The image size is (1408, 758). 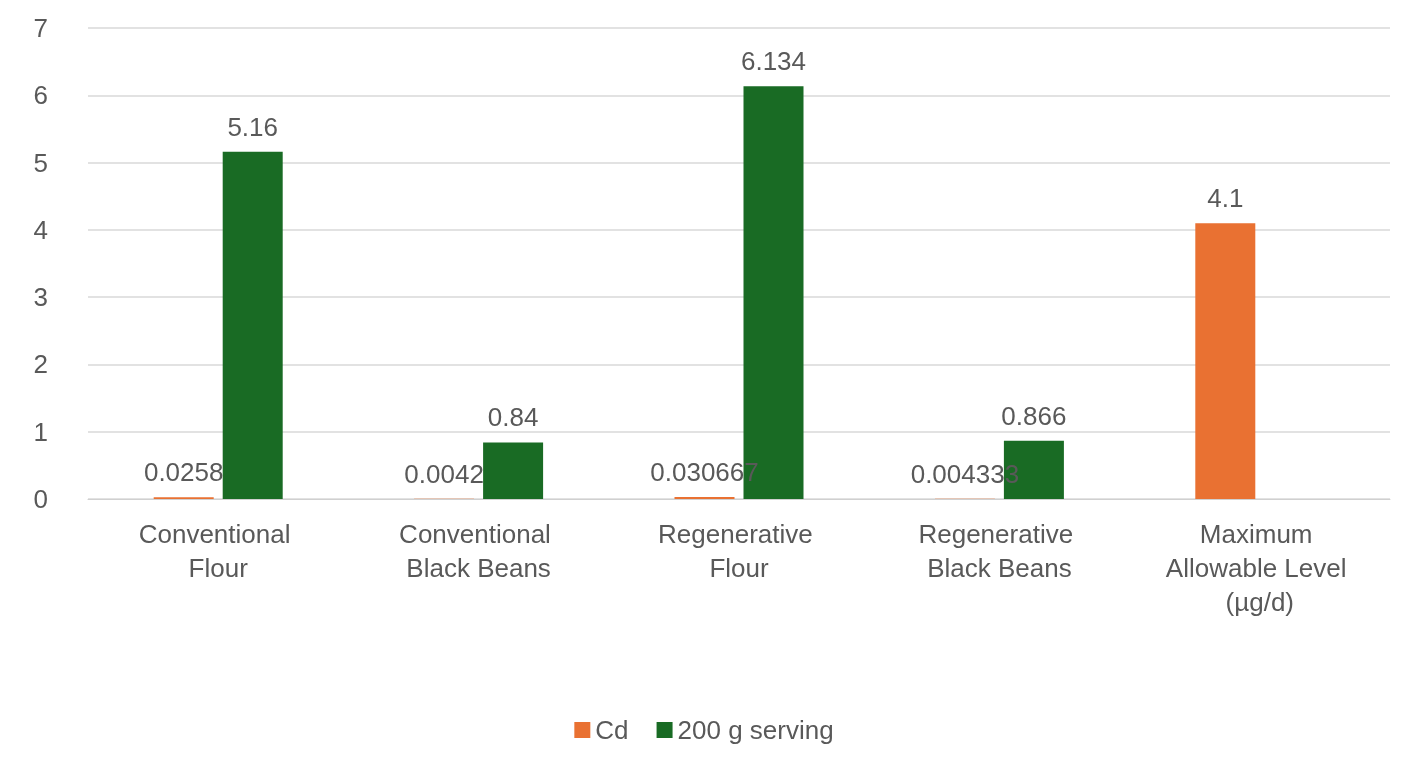 What do you see at coordinates (999, 551) in the screenshot?
I see `x-tick-label: Regenerative Black Beans` at bounding box center [999, 551].